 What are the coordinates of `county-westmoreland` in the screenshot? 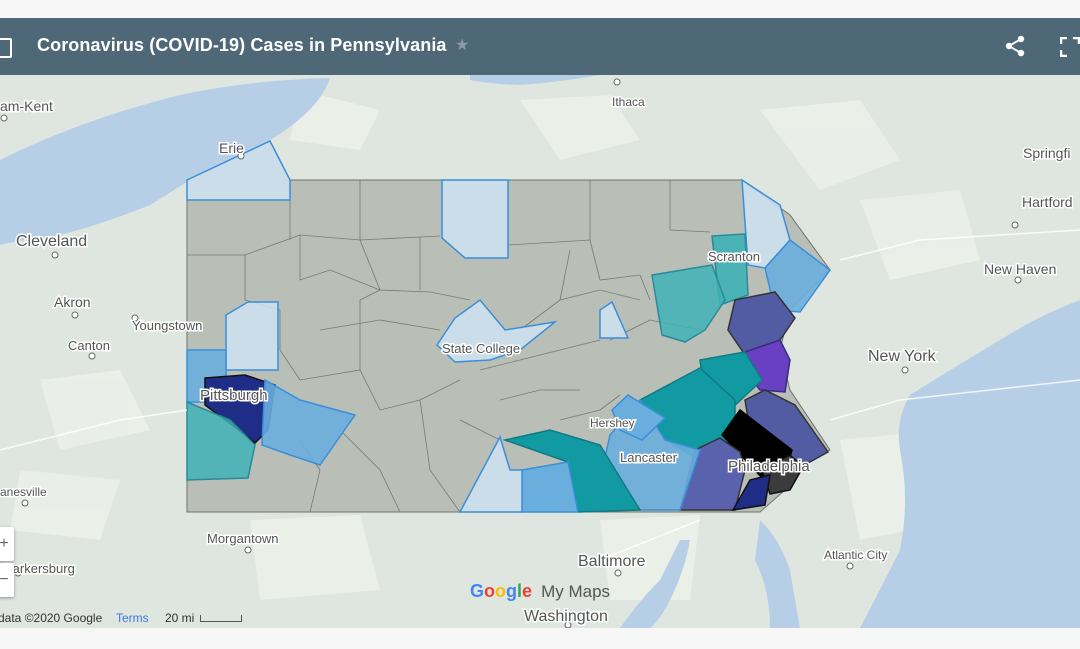 It's located at (309, 422).